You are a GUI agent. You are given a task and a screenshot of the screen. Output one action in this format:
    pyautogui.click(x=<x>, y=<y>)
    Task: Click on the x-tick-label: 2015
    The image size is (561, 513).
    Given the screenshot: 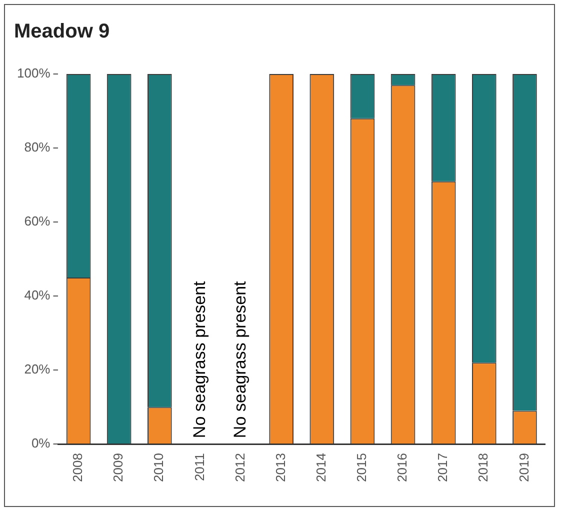 What is the action you would take?
    pyautogui.click(x=362, y=467)
    